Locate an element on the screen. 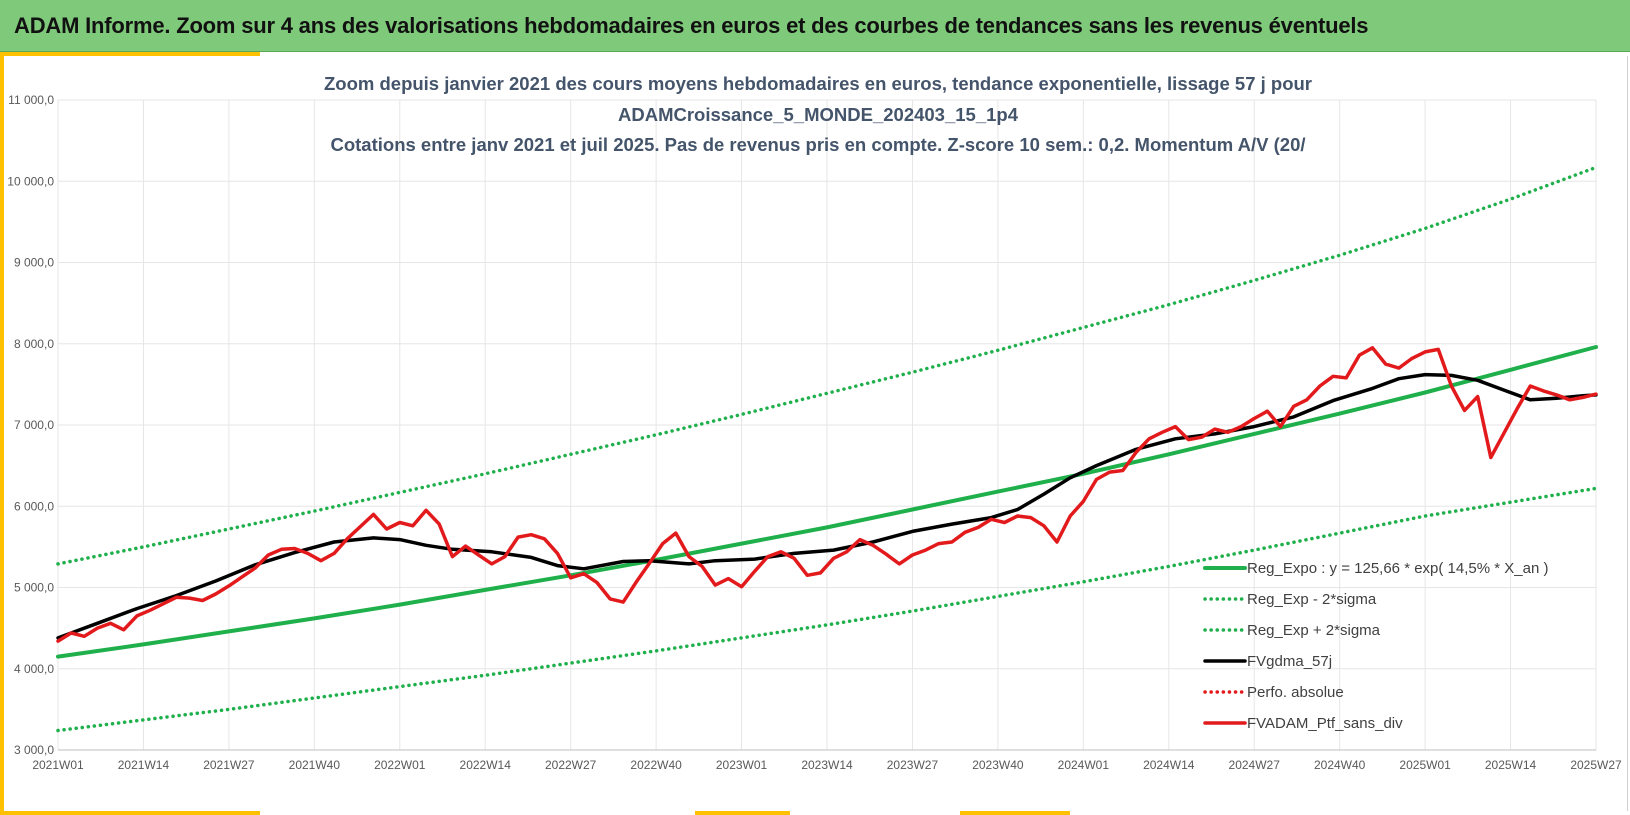  y-tick-label: 8 000,0 is located at coordinates (34, 344).